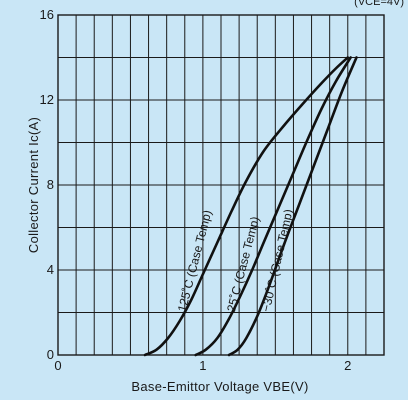  What do you see at coordinates (57, 365) in the screenshot?
I see `x-tick-label: 0` at bounding box center [57, 365].